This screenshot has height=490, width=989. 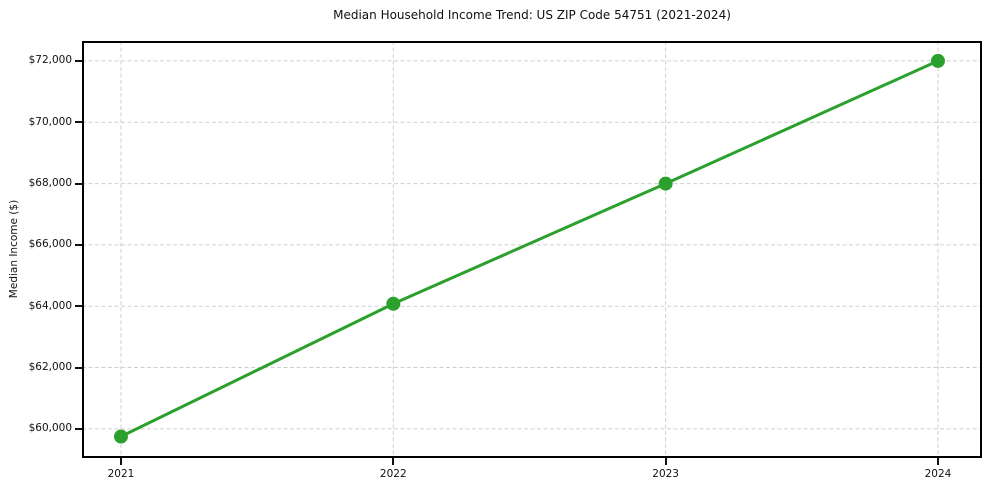 I want to click on x-tick-label: 2023, so click(x=665, y=474).